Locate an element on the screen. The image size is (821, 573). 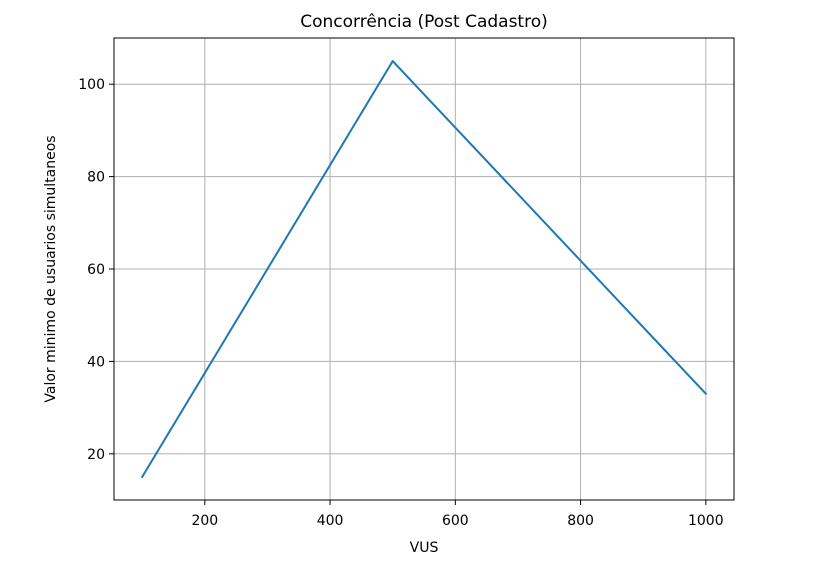
y-tick-label: 40 is located at coordinates (96, 362).